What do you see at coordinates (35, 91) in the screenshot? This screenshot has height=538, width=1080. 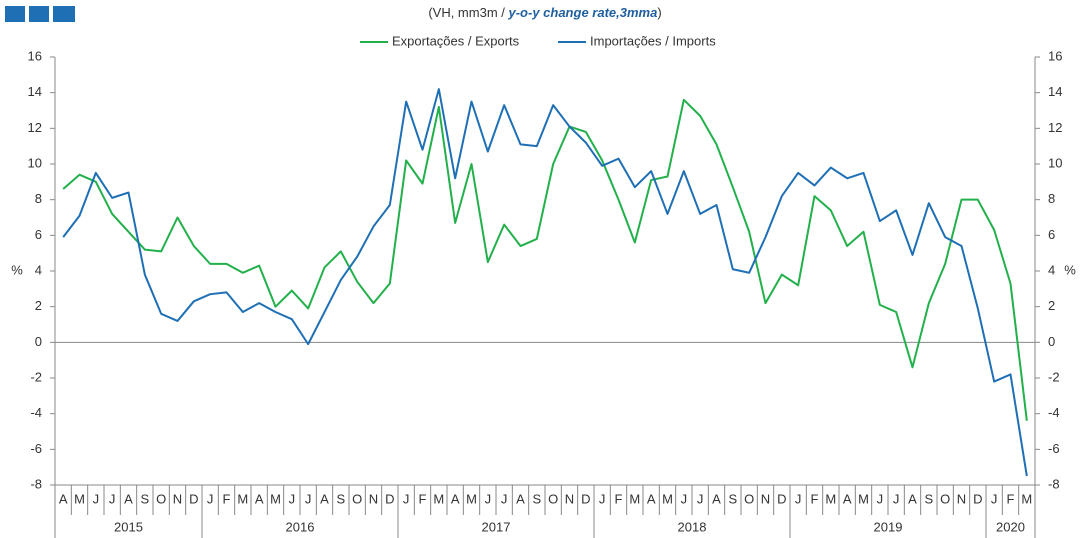 I see `y-tick-label: 14` at bounding box center [35, 91].